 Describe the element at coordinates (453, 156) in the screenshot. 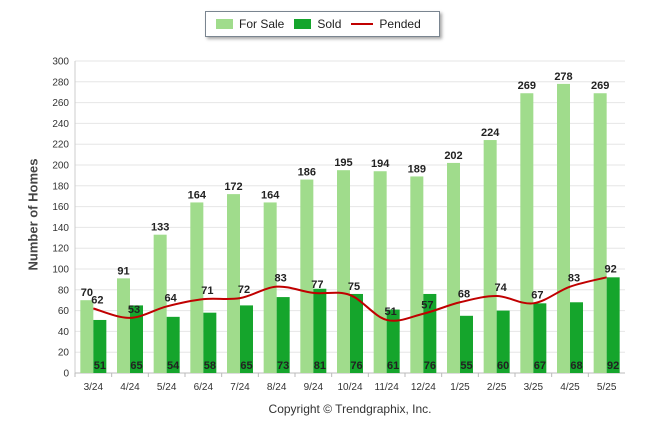

I see `label-for-sale: 202` at that location.